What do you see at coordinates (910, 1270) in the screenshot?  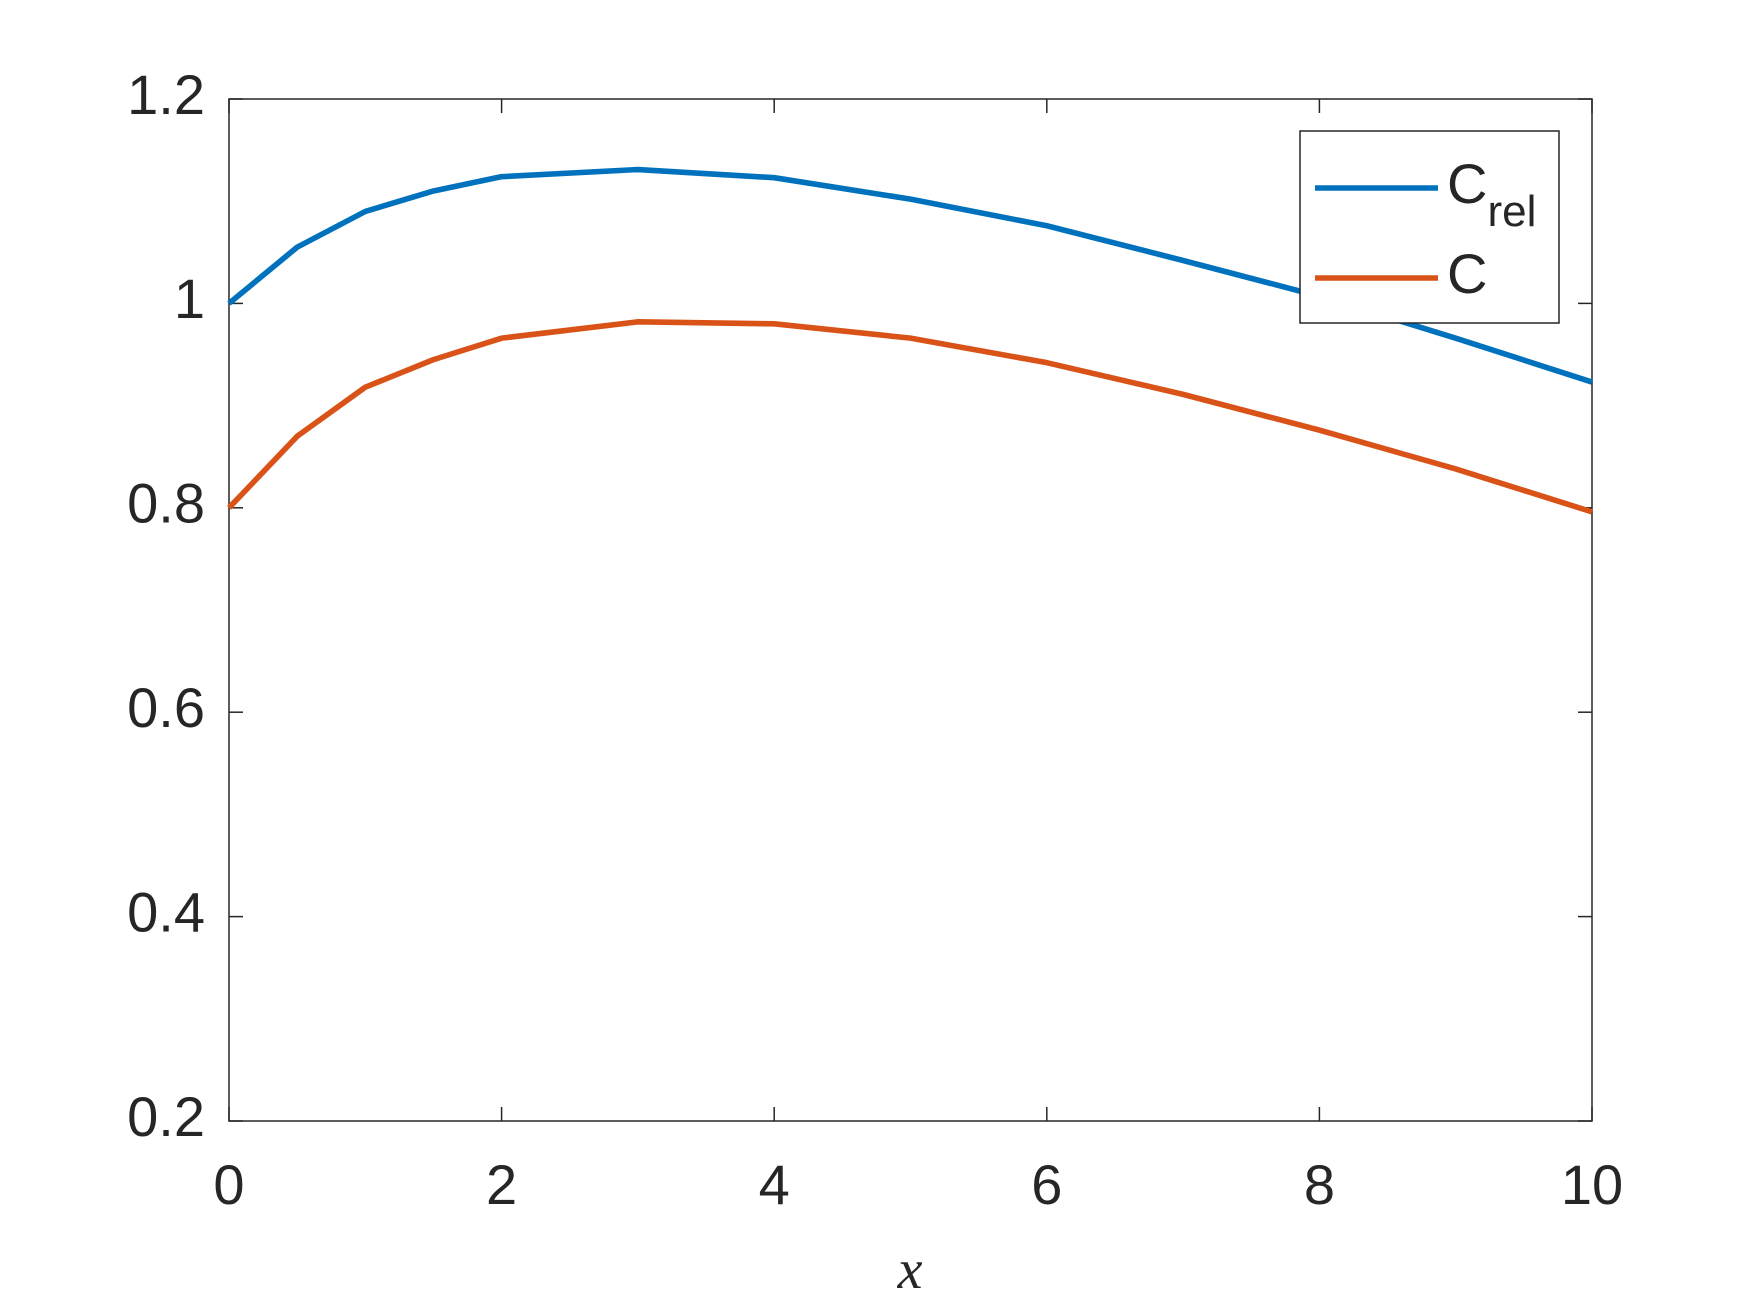 I see `x-axis-label: x` at bounding box center [910, 1270].